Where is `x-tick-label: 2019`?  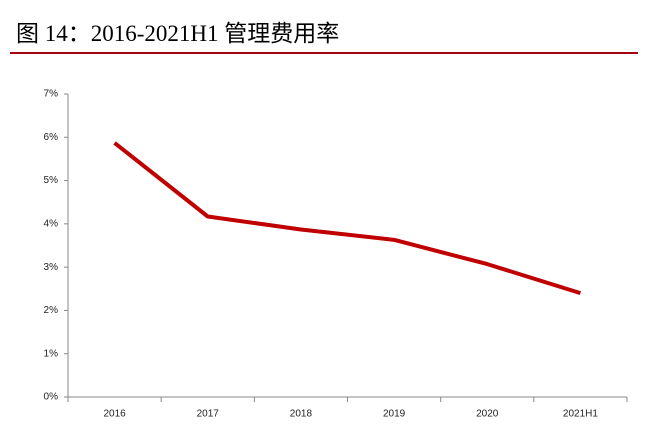 x-tick-label: 2019 is located at coordinates (394, 414).